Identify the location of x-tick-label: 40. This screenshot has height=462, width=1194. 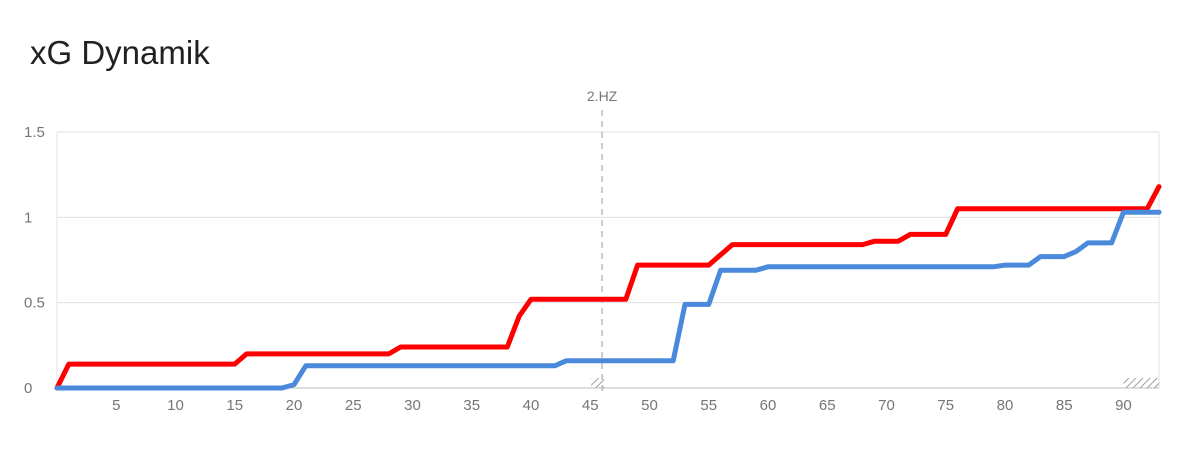
(531, 405).